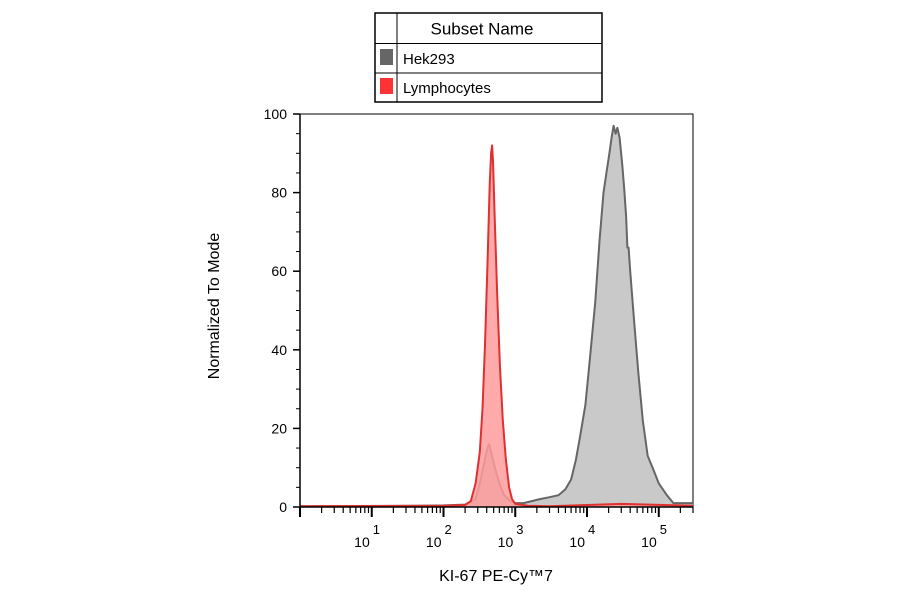 This screenshot has width=900, height=599. What do you see at coordinates (279, 350) in the screenshot?
I see `y-tick-label: 40` at bounding box center [279, 350].